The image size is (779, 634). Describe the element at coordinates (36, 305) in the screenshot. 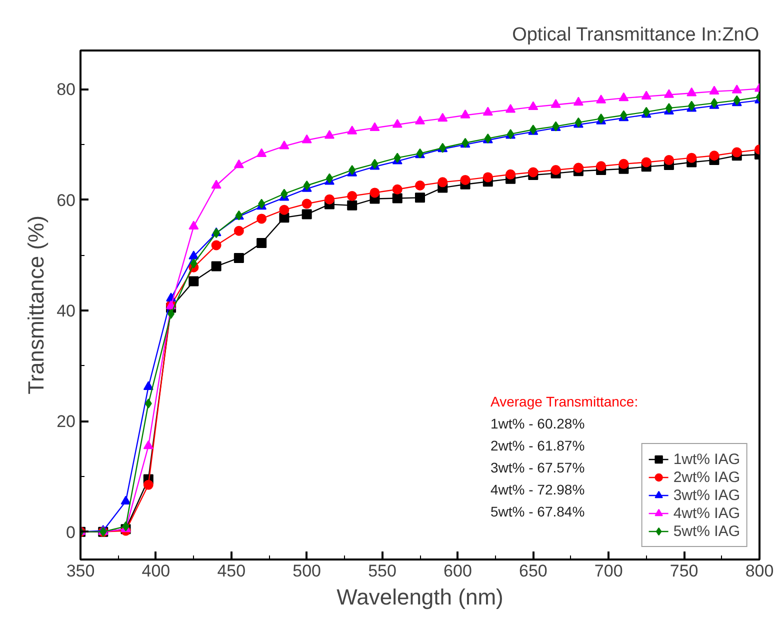

I see `y-axis-title: Transmittance (%)` at that location.